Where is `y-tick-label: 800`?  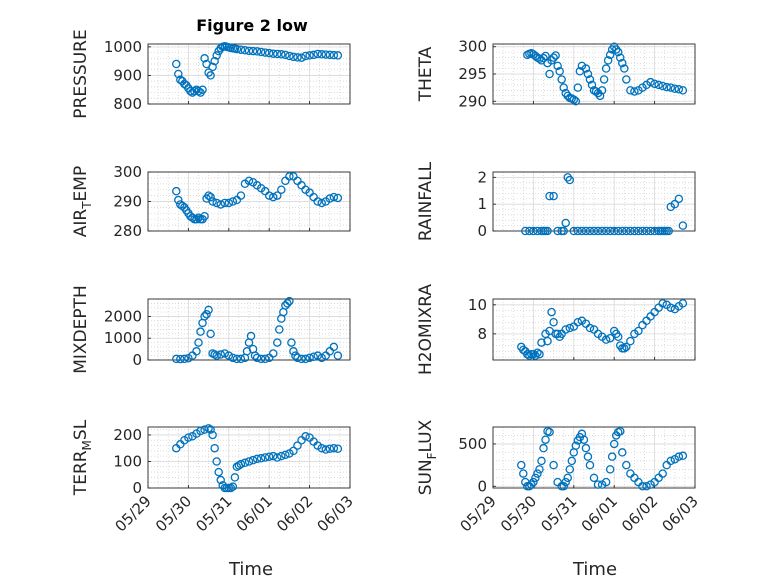 y-tick-label: 800 is located at coordinates (127, 104).